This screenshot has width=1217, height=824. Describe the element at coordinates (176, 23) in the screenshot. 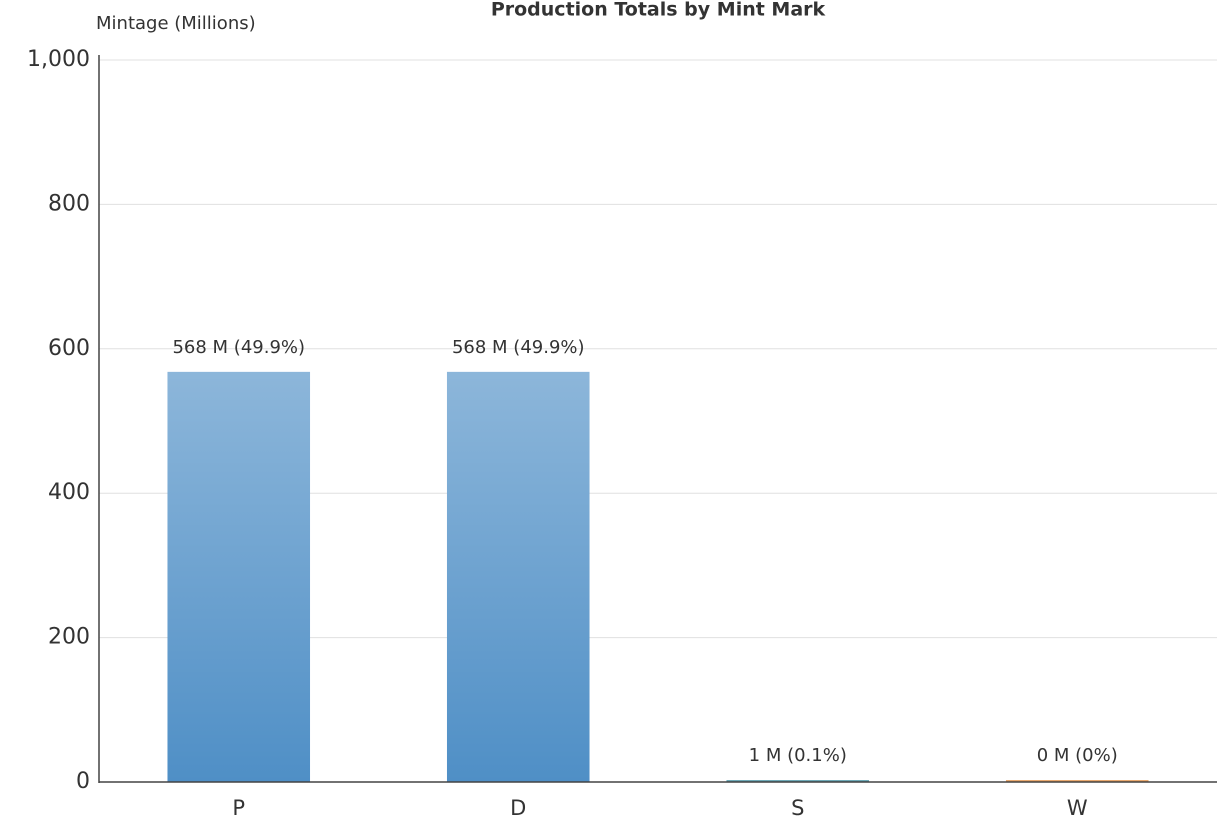

I see `y-axis-label: Mintage (Millions)` at that location.